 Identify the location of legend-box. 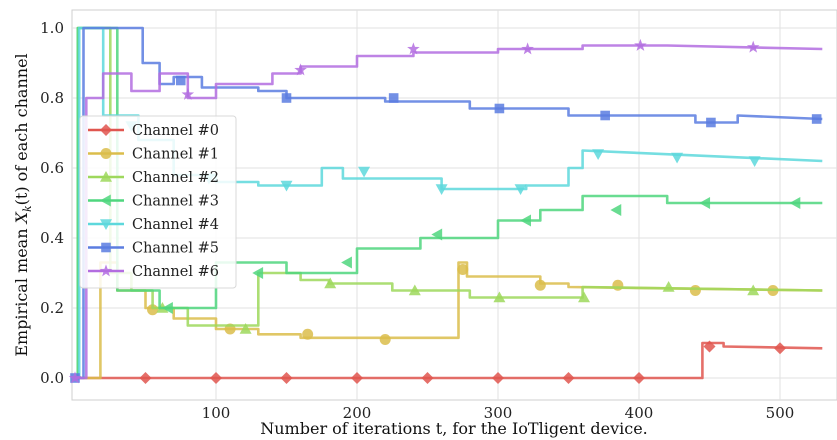
(158, 202).